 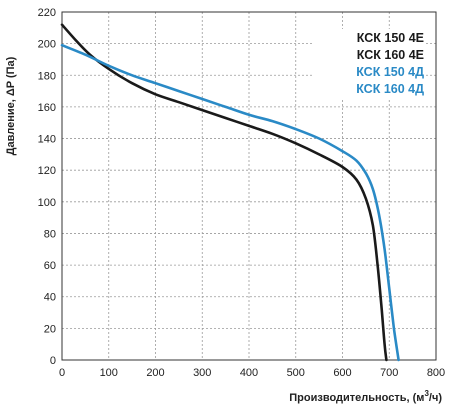 I want to click on y-tick-label: 20, so click(x=50, y=329).